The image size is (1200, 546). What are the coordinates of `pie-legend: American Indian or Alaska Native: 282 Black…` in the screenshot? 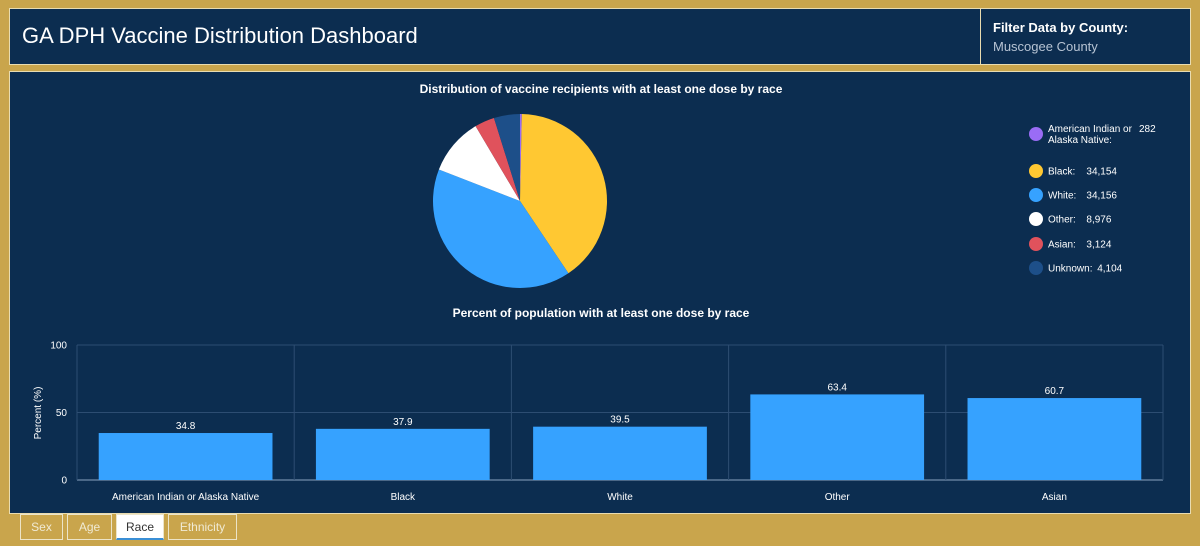 It's located at (1092, 199).